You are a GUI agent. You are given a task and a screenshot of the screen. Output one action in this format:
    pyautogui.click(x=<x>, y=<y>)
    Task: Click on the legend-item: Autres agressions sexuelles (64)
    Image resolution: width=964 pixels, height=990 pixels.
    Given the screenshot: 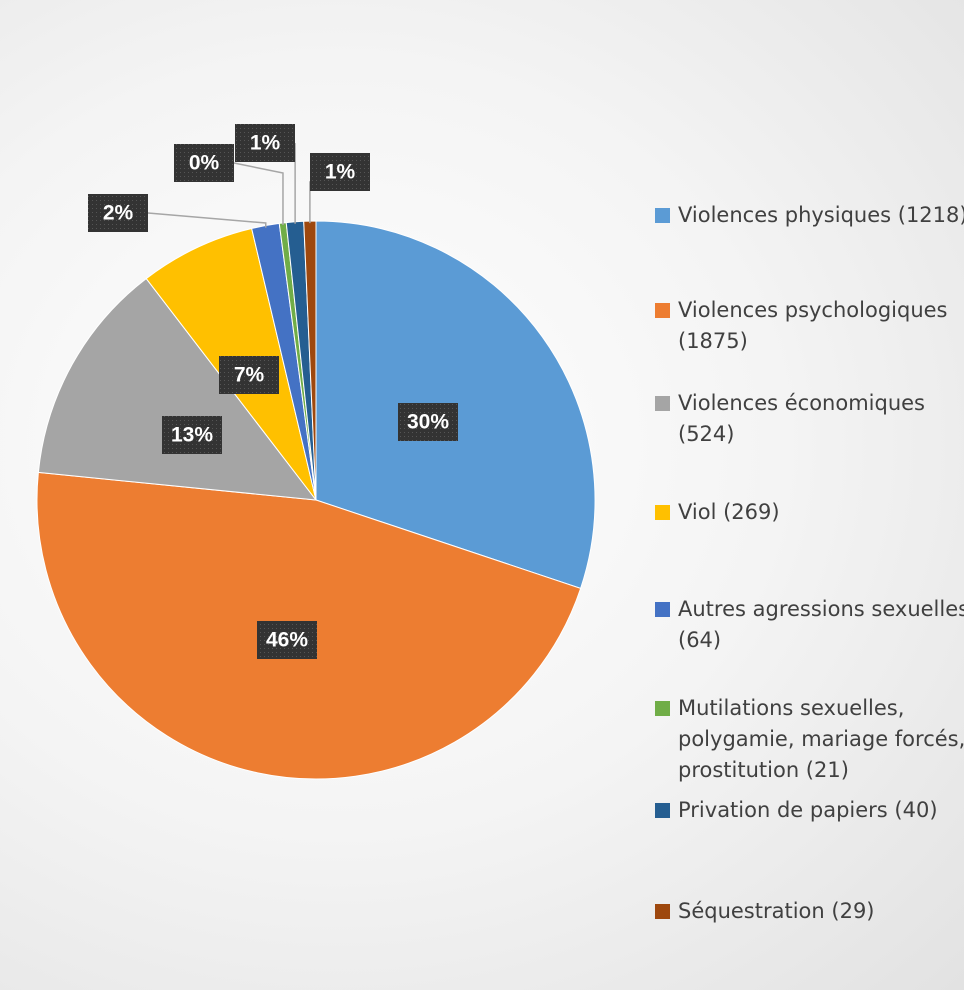 What is the action you would take?
    pyautogui.click(x=809, y=625)
    